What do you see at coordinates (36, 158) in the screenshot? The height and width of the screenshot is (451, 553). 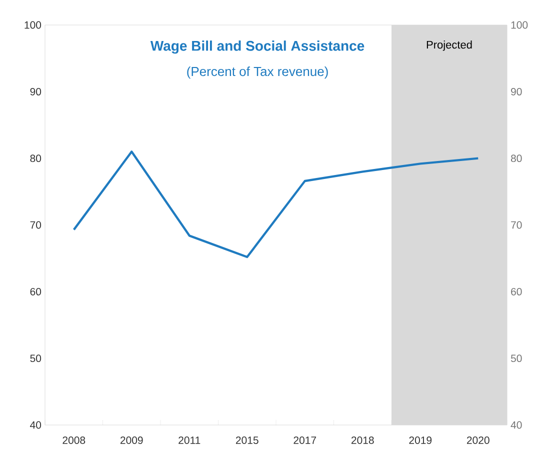 I see `y-tick-label: 80` at bounding box center [36, 158].